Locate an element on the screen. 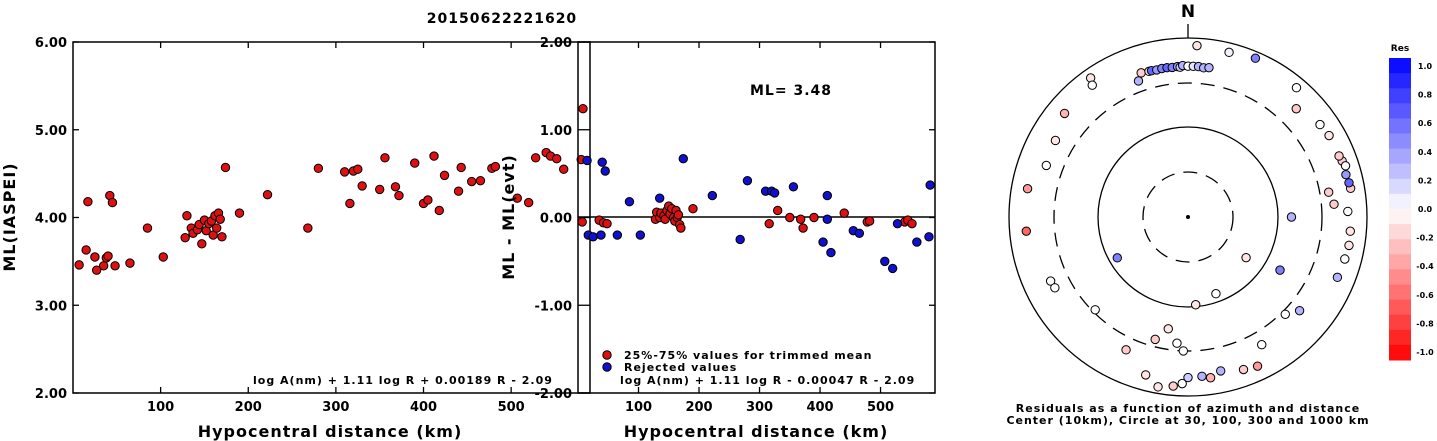 Image resolution: width=1437 pixels, height=441 pixels. colorbar-title: Res is located at coordinates (1400, 49).